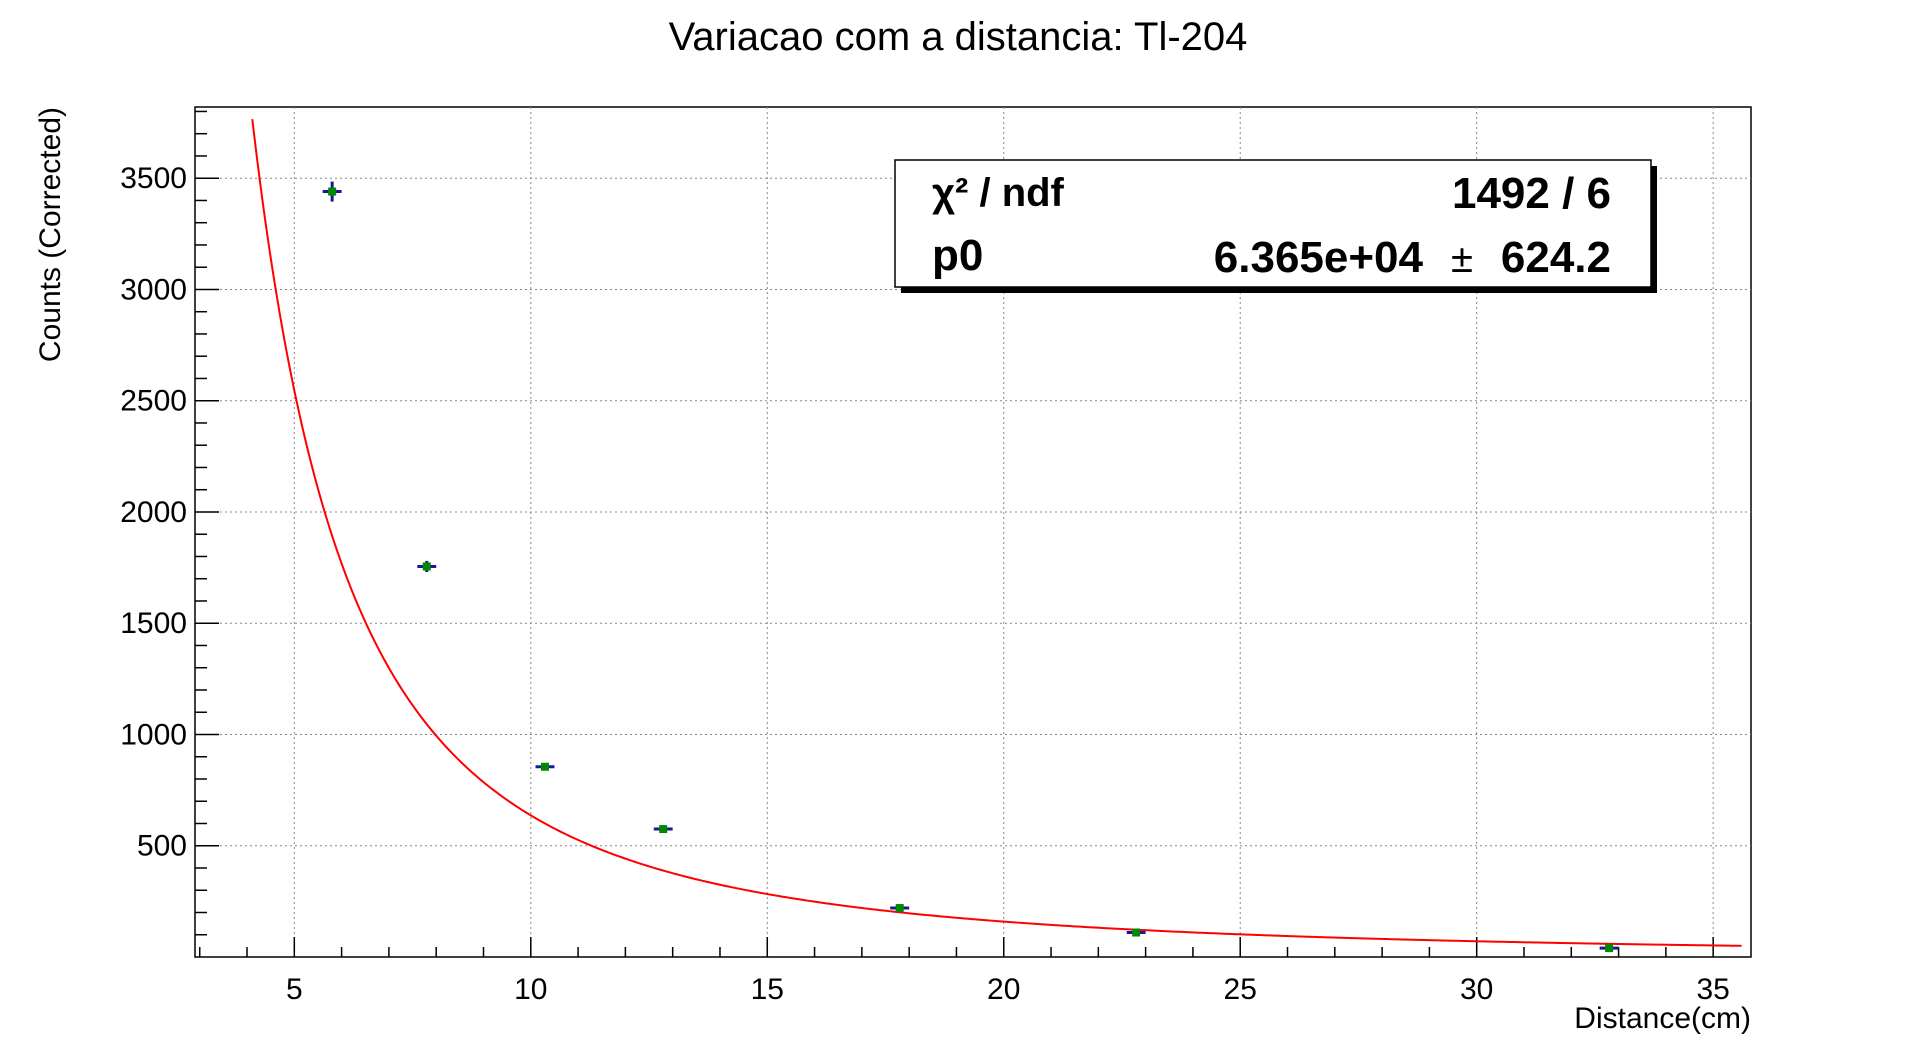 This screenshot has height=1052, width=1916. What do you see at coordinates (1556, 257) in the screenshot?
I see `stats-p0-error: 624.2` at bounding box center [1556, 257].